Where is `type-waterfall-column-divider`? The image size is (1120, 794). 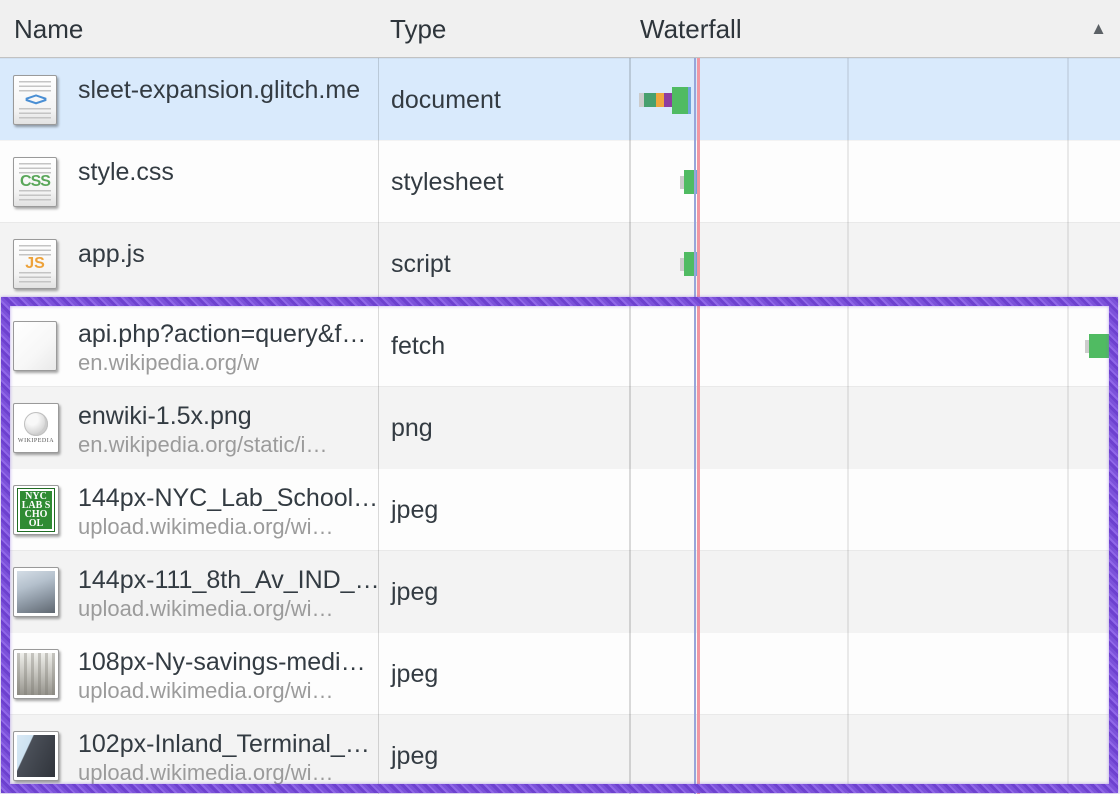 type-waterfall-column-divider is located at coordinates (630, 397).